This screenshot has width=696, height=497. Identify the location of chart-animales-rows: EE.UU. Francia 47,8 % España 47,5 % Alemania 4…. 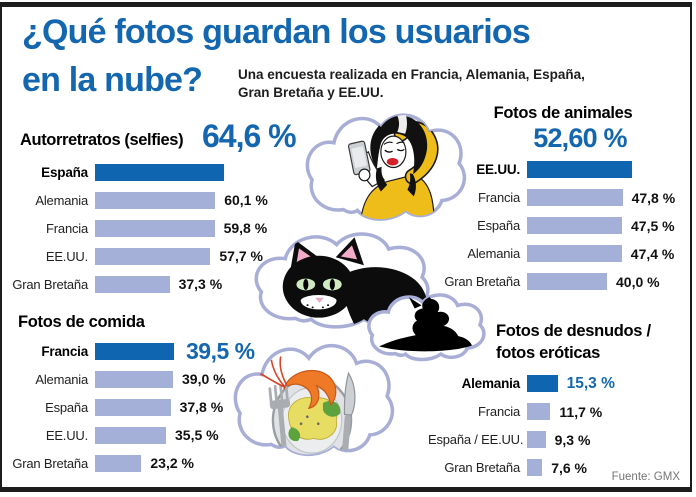
(563, 226).